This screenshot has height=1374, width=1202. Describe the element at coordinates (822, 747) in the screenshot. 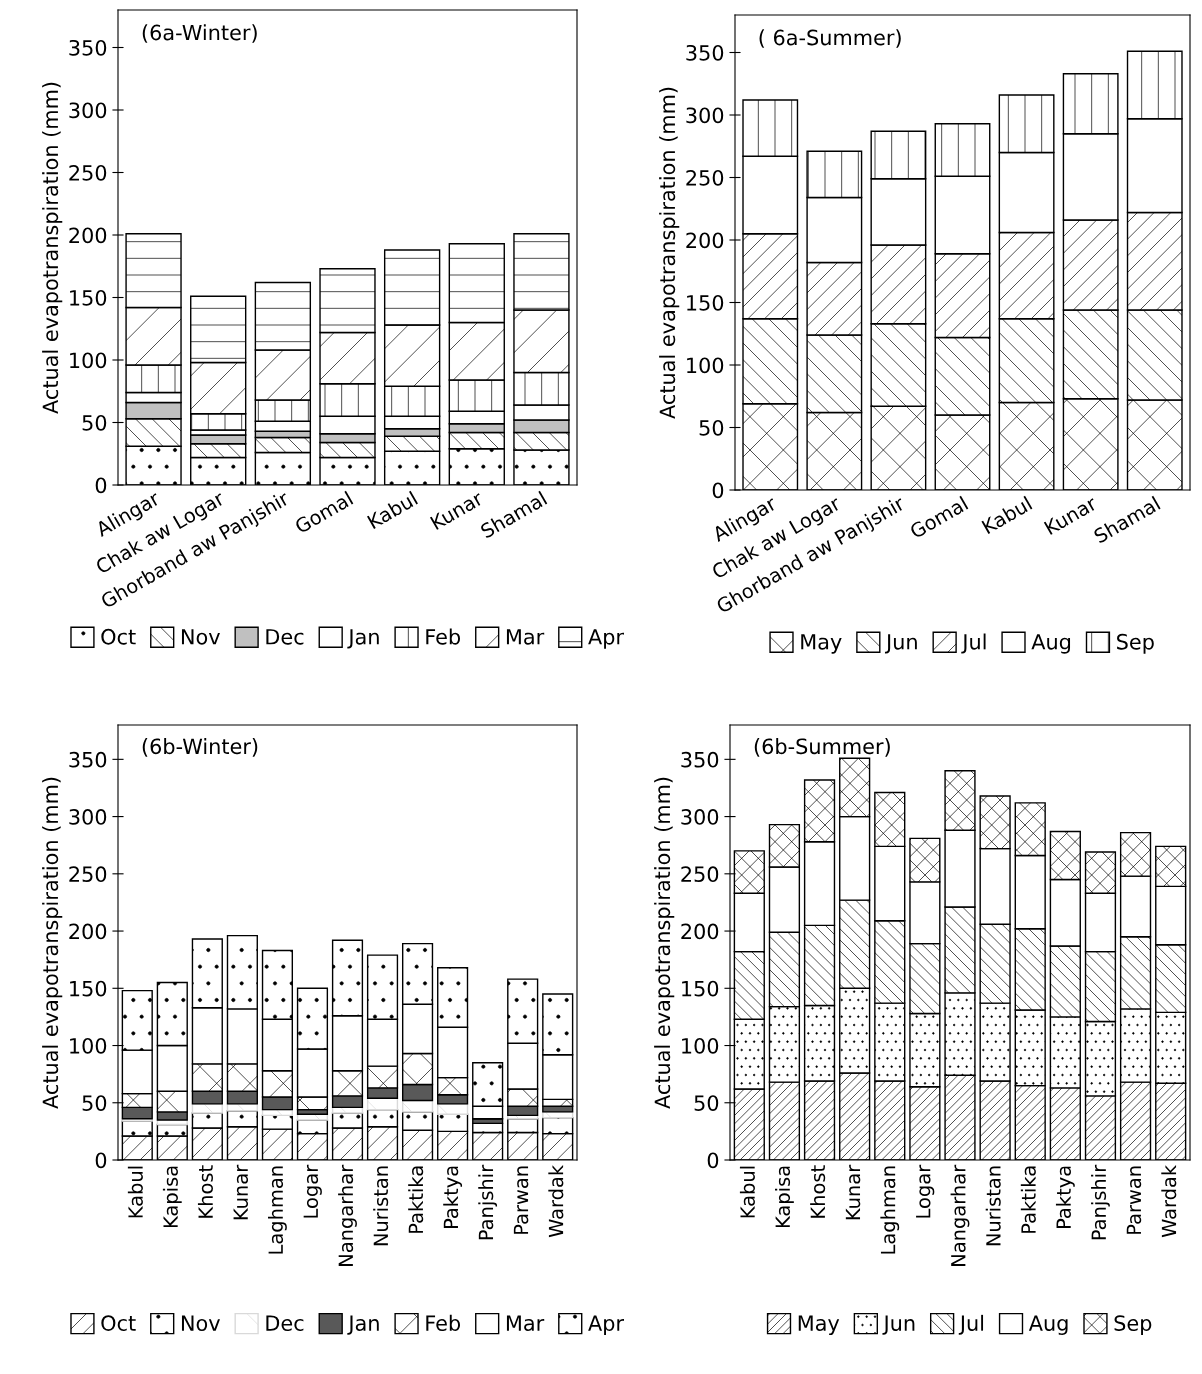

I see `text: (6b-Summer)` at that location.